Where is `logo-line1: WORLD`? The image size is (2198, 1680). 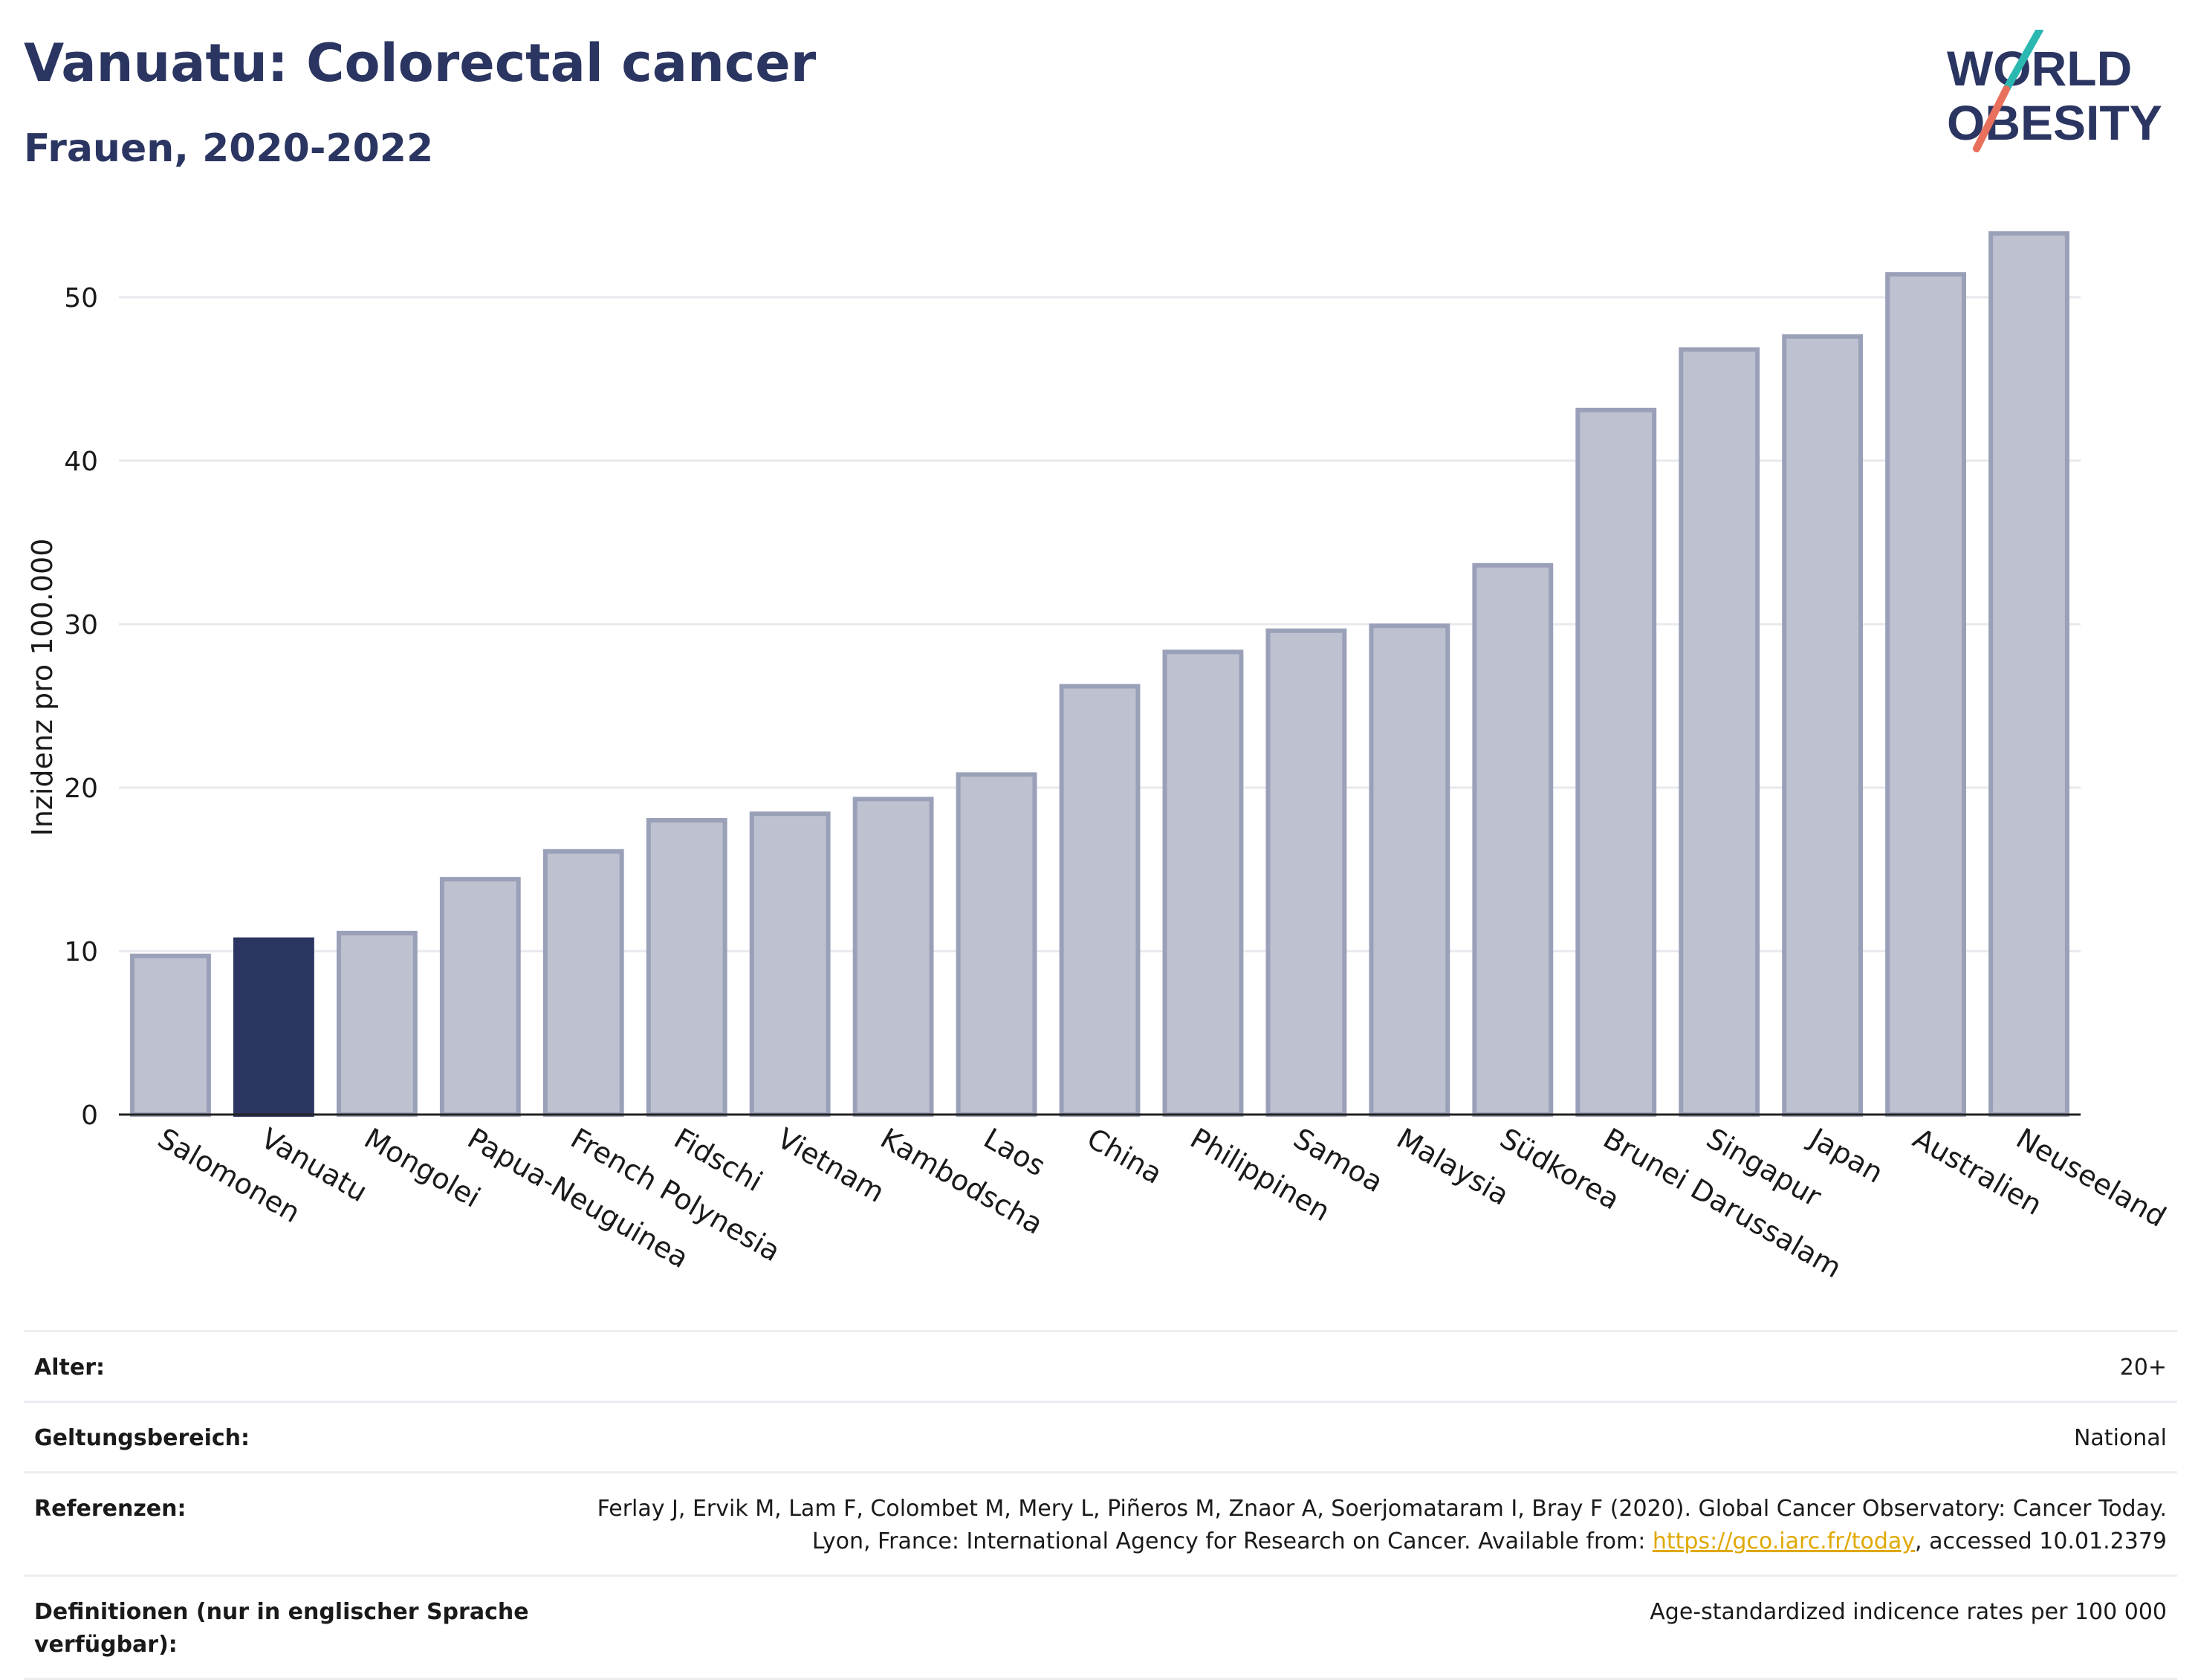 logo-line1: WORLD is located at coordinates (2039, 69).